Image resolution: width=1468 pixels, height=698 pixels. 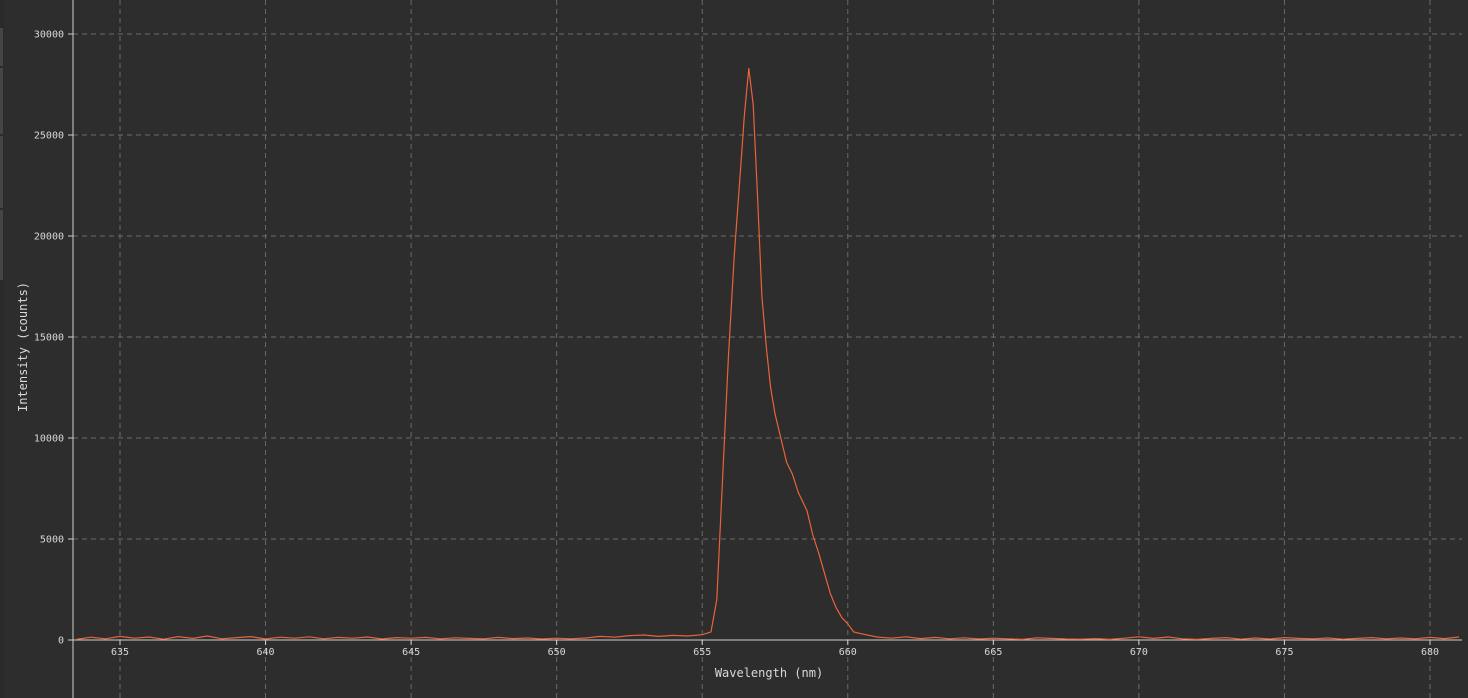 I want to click on x-tick-label: 670, so click(x=1139, y=652).